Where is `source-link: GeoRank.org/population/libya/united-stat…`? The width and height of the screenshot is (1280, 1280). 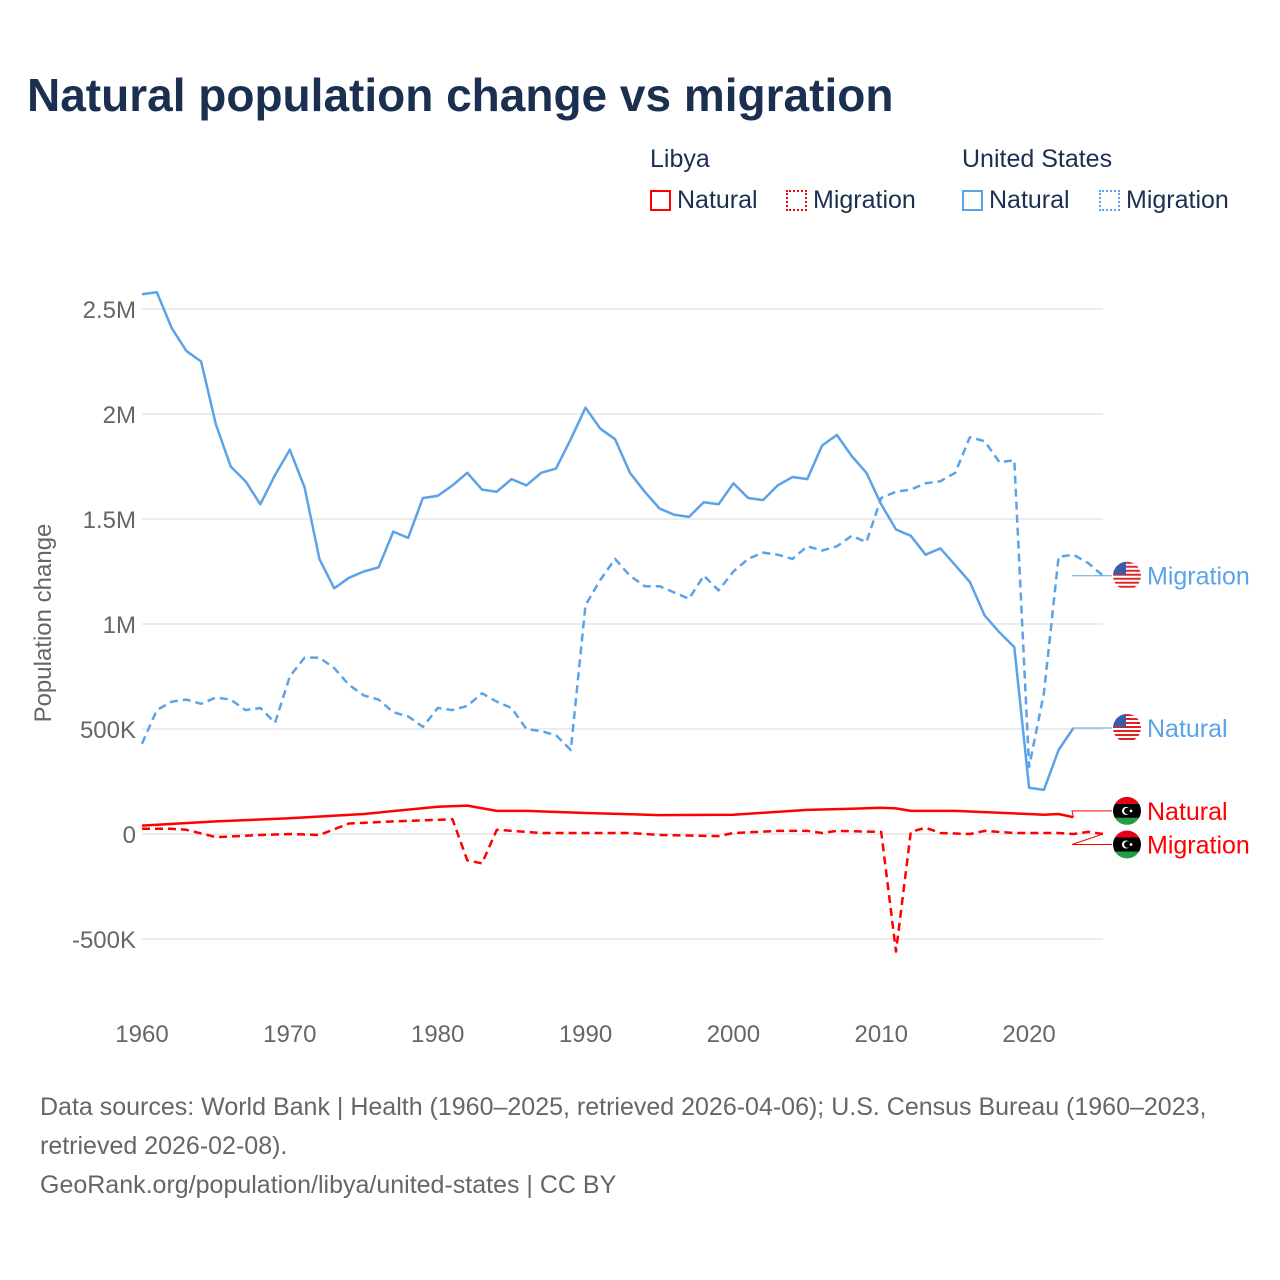
source-link: GeoRank.org/population/libya/united-stat… is located at coordinates (328, 1185).